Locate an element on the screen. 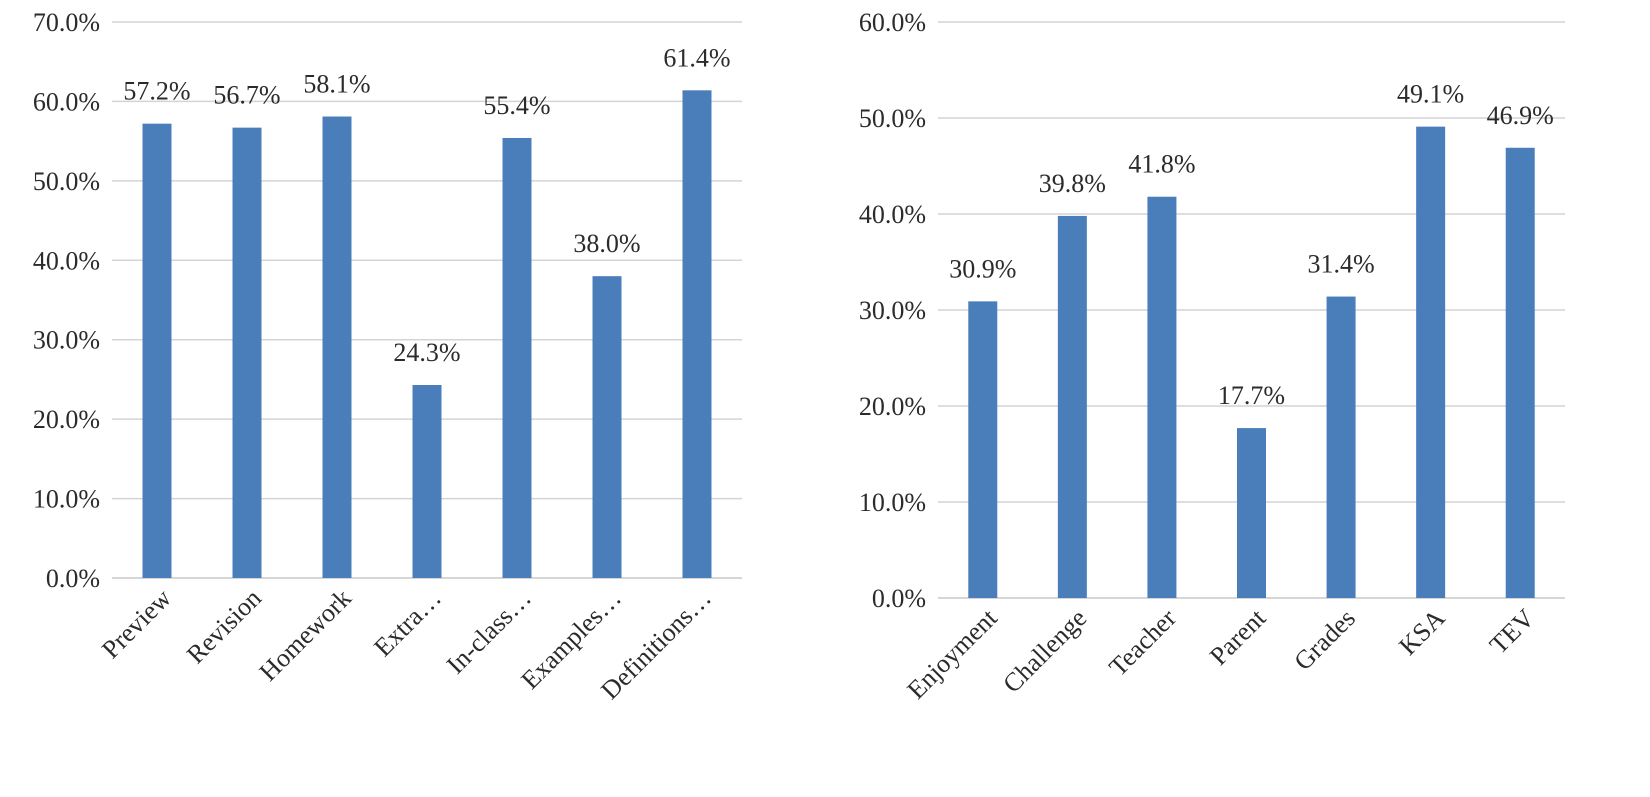  data-label: 49.1% is located at coordinates (1430, 94).